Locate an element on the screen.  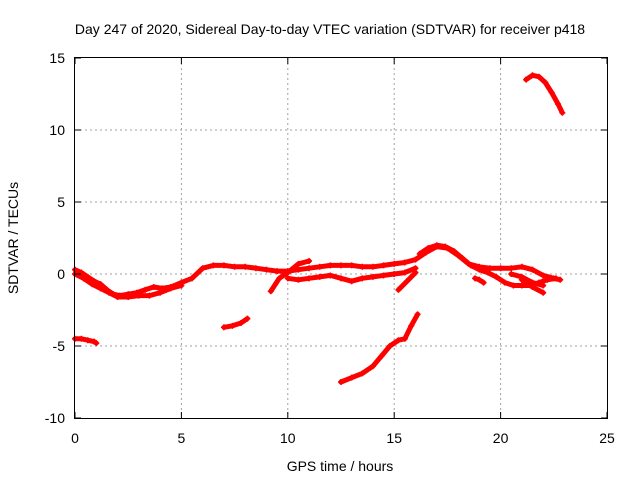
x-tick-label: 15 is located at coordinates (394, 438).